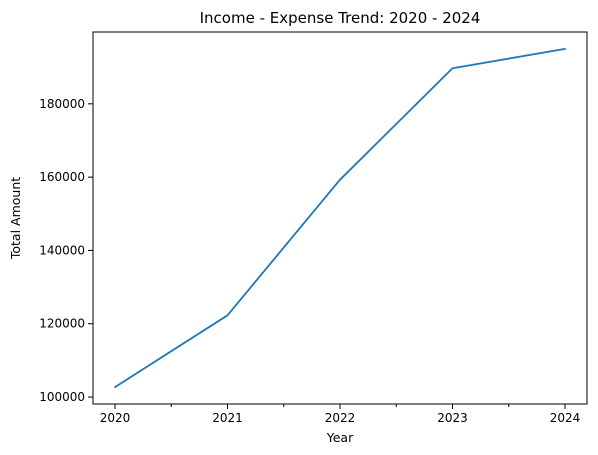 The width and height of the screenshot is (598, 455). Describe the element at coordinates (62, 397) in the screenshot. I see `y-tick-label: 100000` at that location.